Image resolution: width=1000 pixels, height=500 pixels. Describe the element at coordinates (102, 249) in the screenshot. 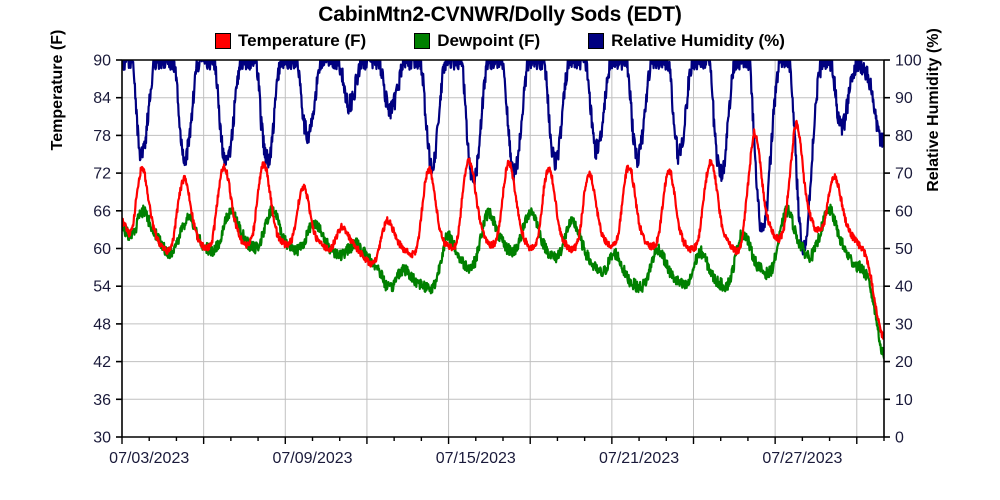

I see `y-tick-label-left: 60` at that location.